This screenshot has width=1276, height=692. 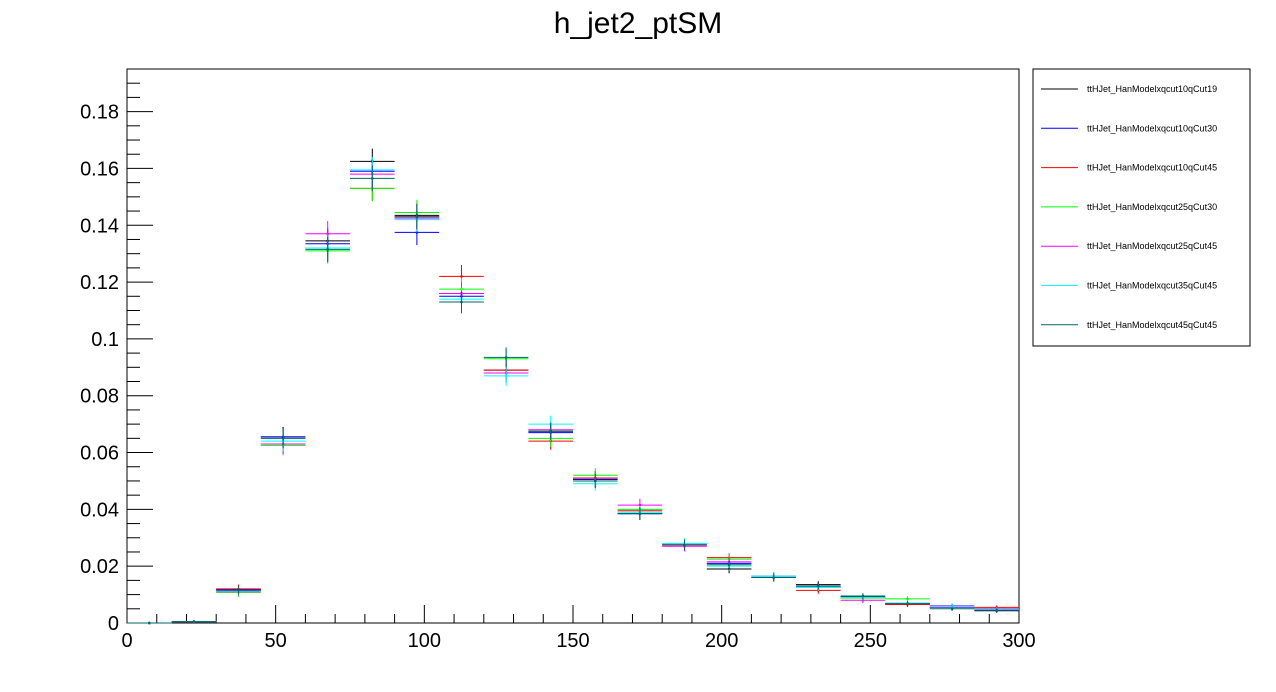 I want to click on x-tick-label: 50, so click(x=276, y=641).